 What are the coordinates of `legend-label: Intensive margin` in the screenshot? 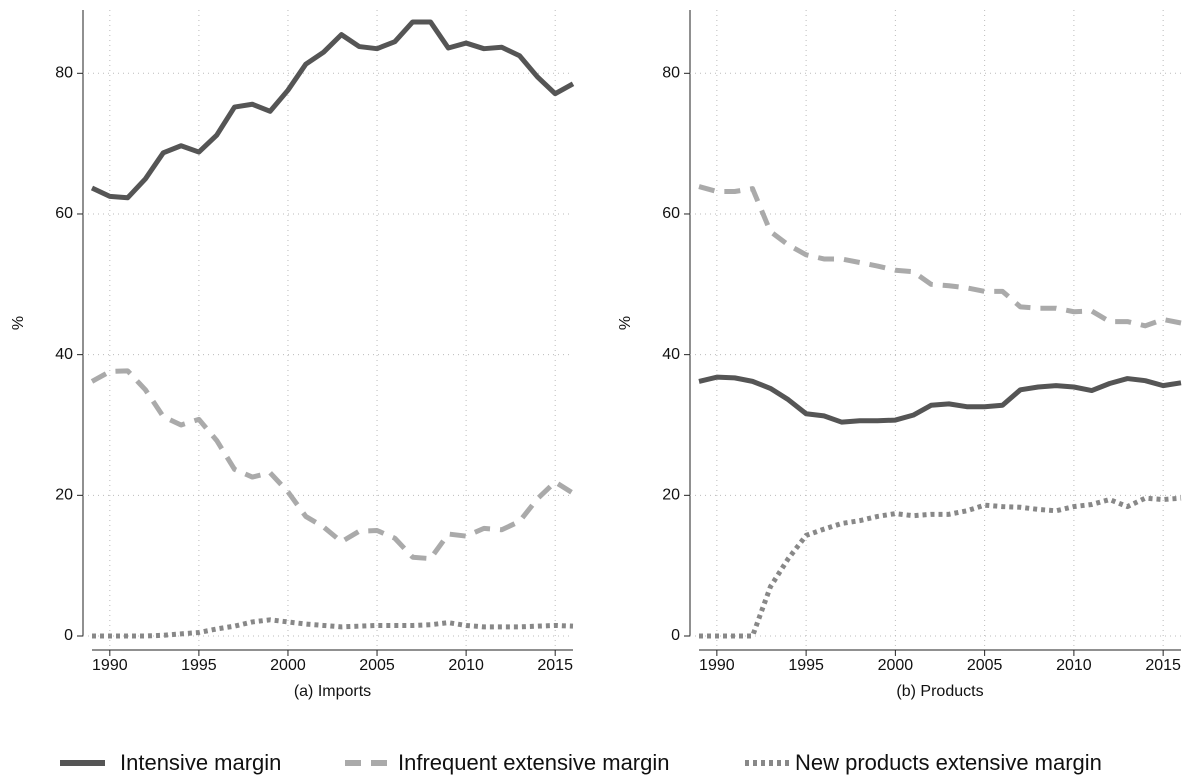 It's located at (200, 762).